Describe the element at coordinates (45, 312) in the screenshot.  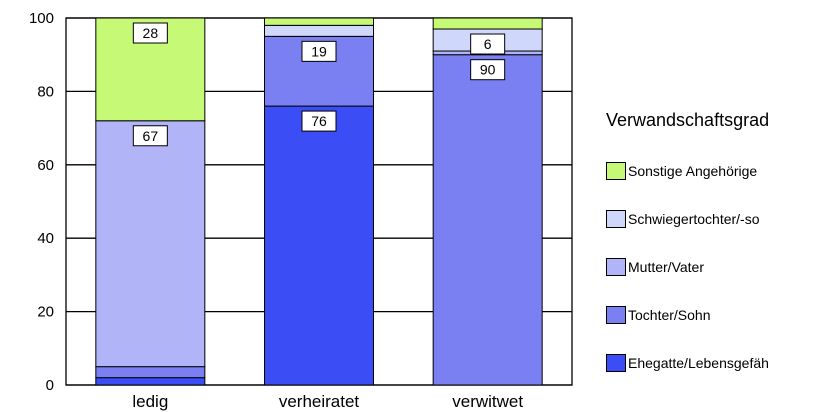
I see `y-tick-label: 20` at that location.